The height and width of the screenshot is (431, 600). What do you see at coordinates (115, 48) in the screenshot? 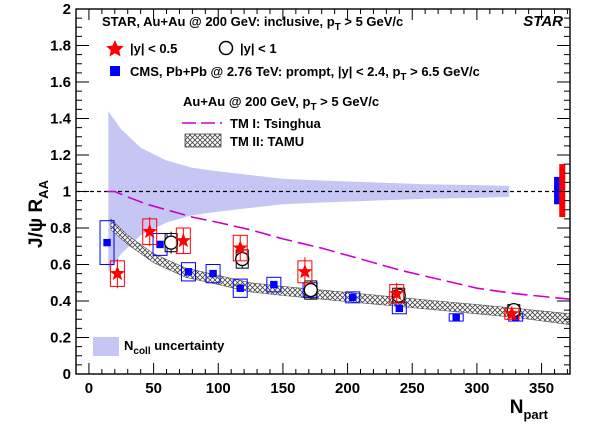
I see `legend-star-marker` at bounding box center [115, 48].